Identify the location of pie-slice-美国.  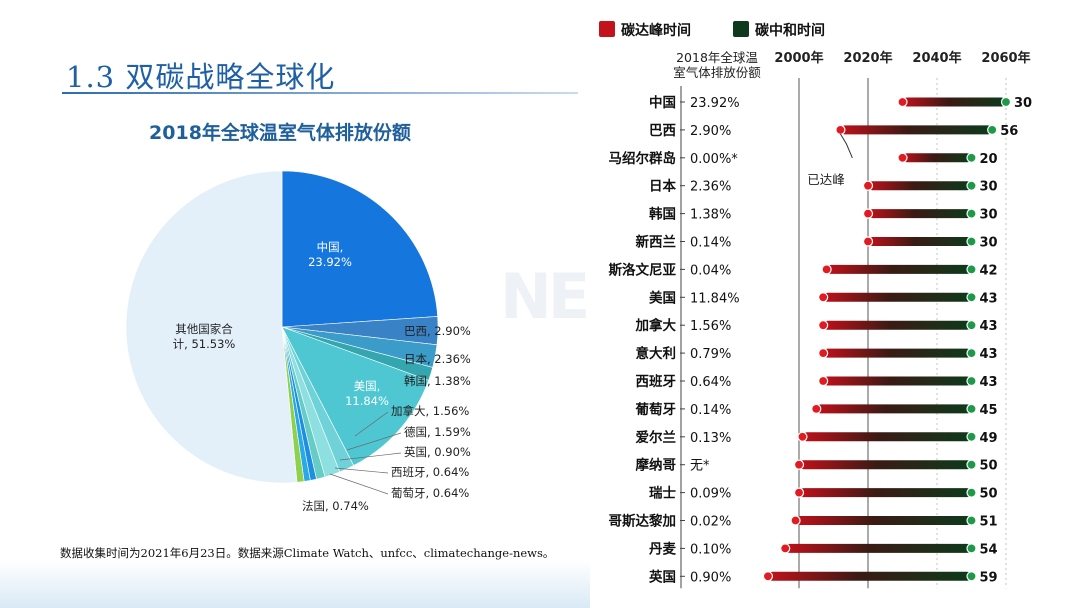
(355, 396).